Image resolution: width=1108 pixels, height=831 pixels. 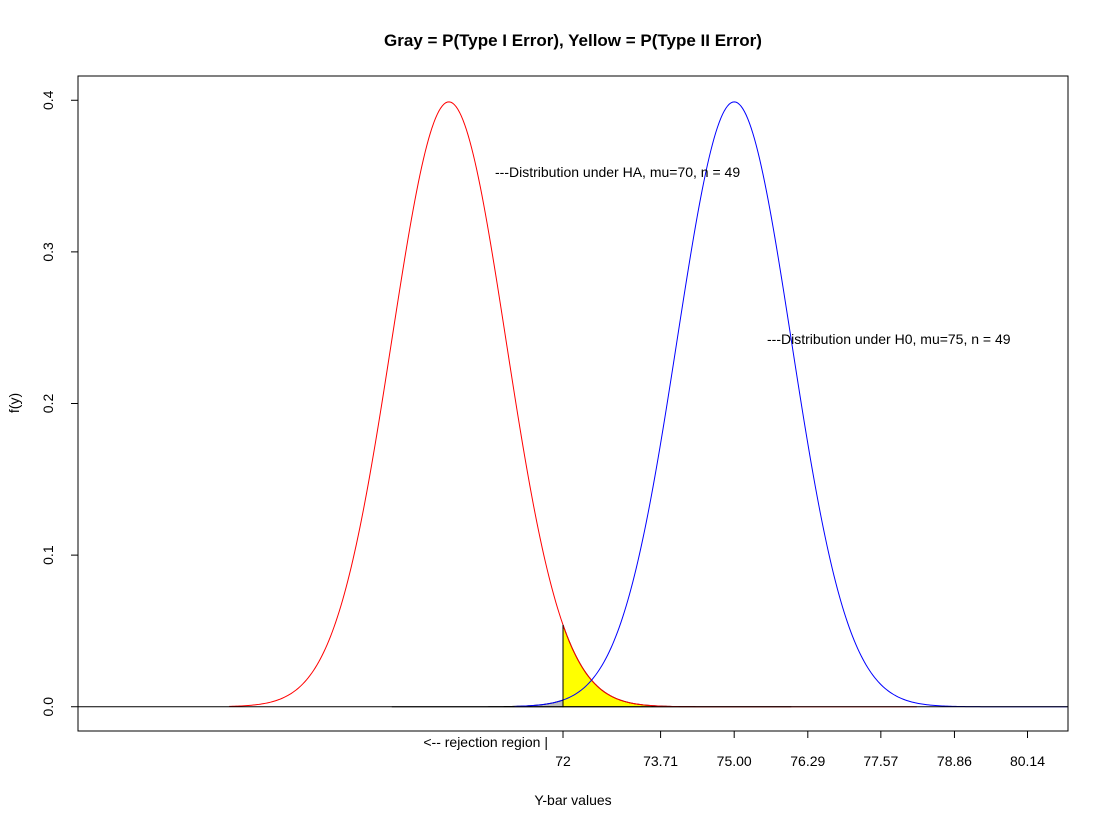 What do you see at coordinates (1027, 761) in the screenshot?
I see `x-tick-label: 80.14` at bounding box center [1027, 761].